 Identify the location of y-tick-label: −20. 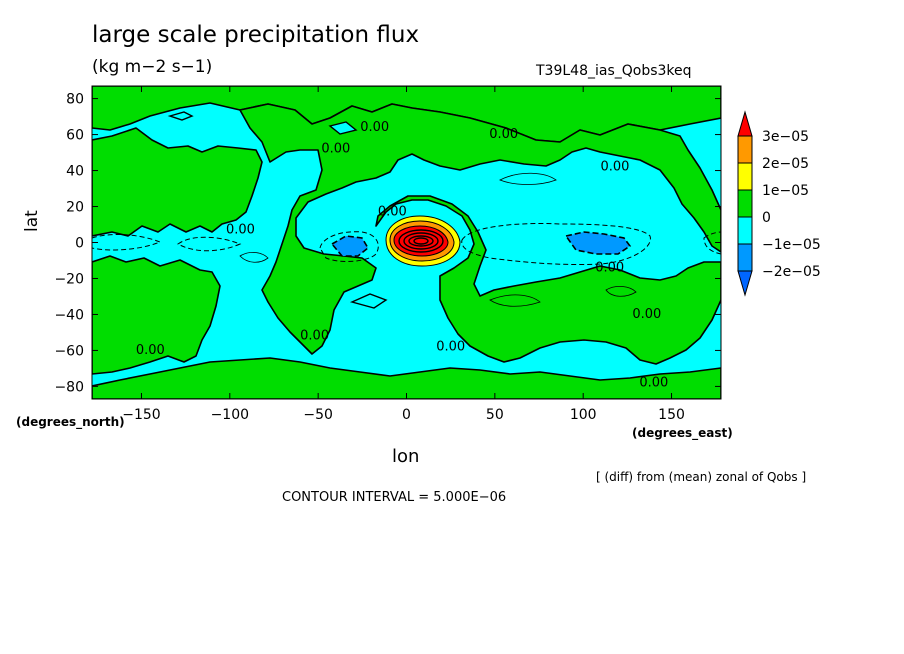
(69, 279).